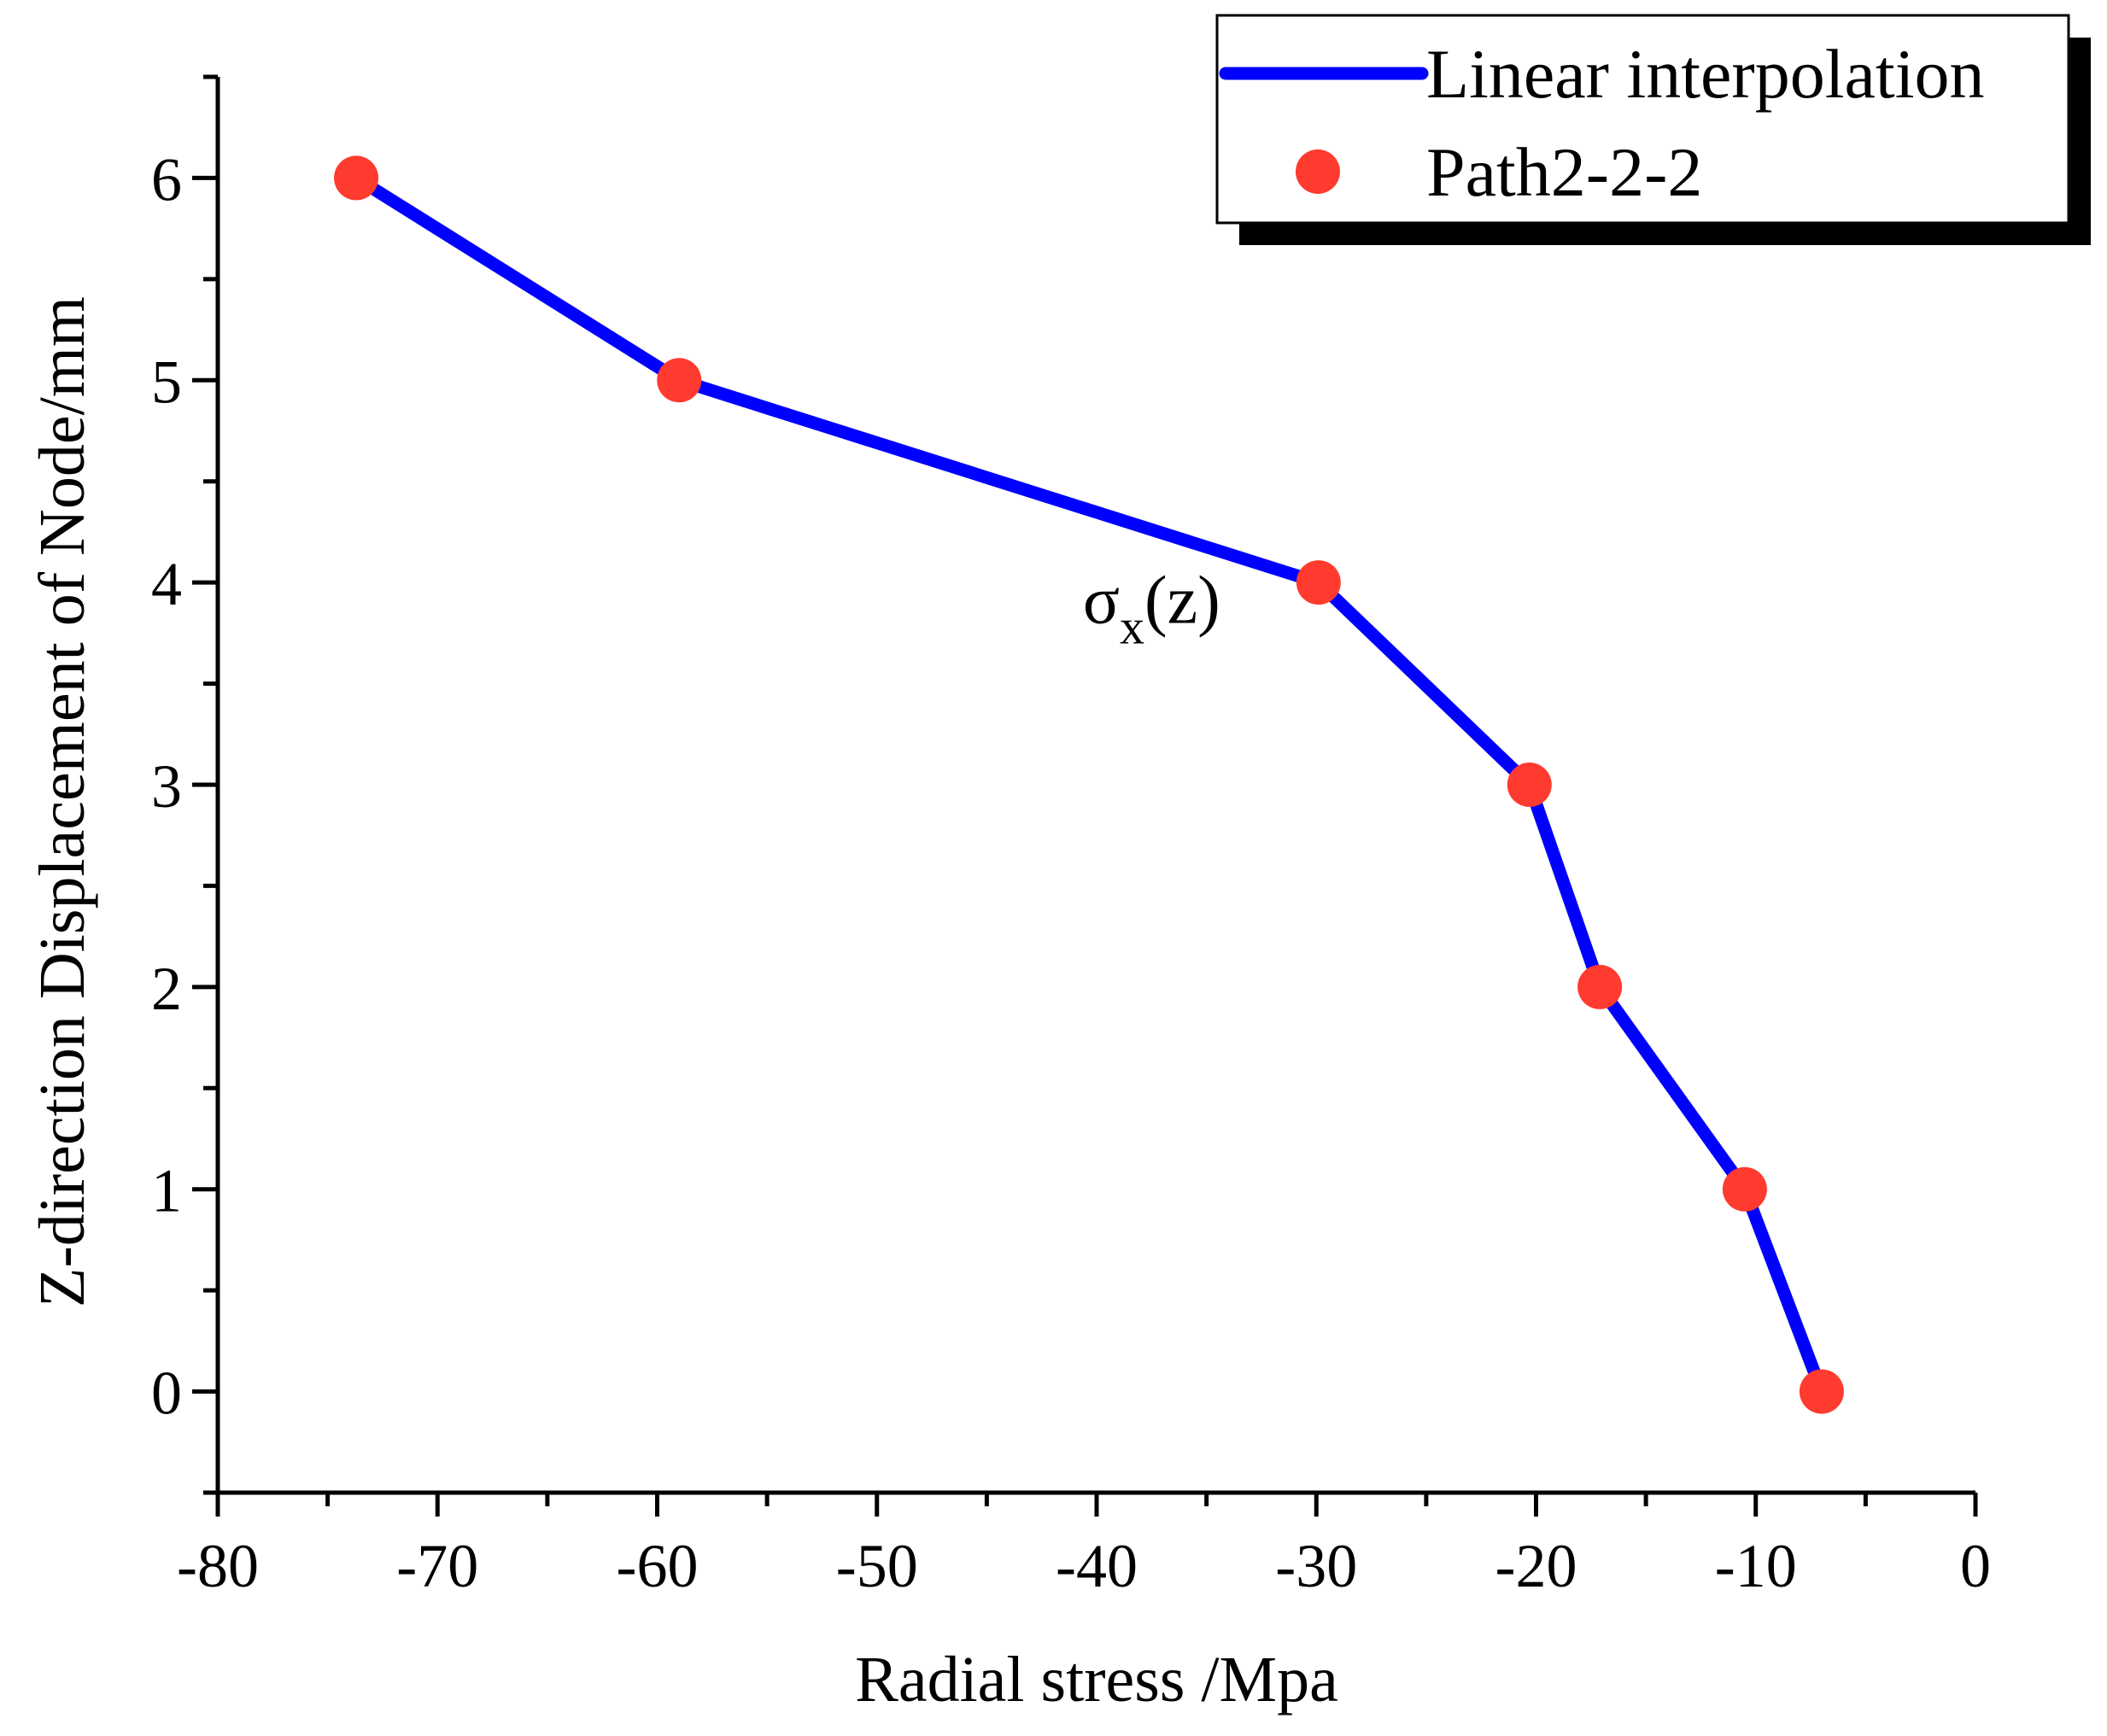  Describe the element at coordinates (218, 1566) in the screenshot. I see `x-tick-label: -80` at that location.